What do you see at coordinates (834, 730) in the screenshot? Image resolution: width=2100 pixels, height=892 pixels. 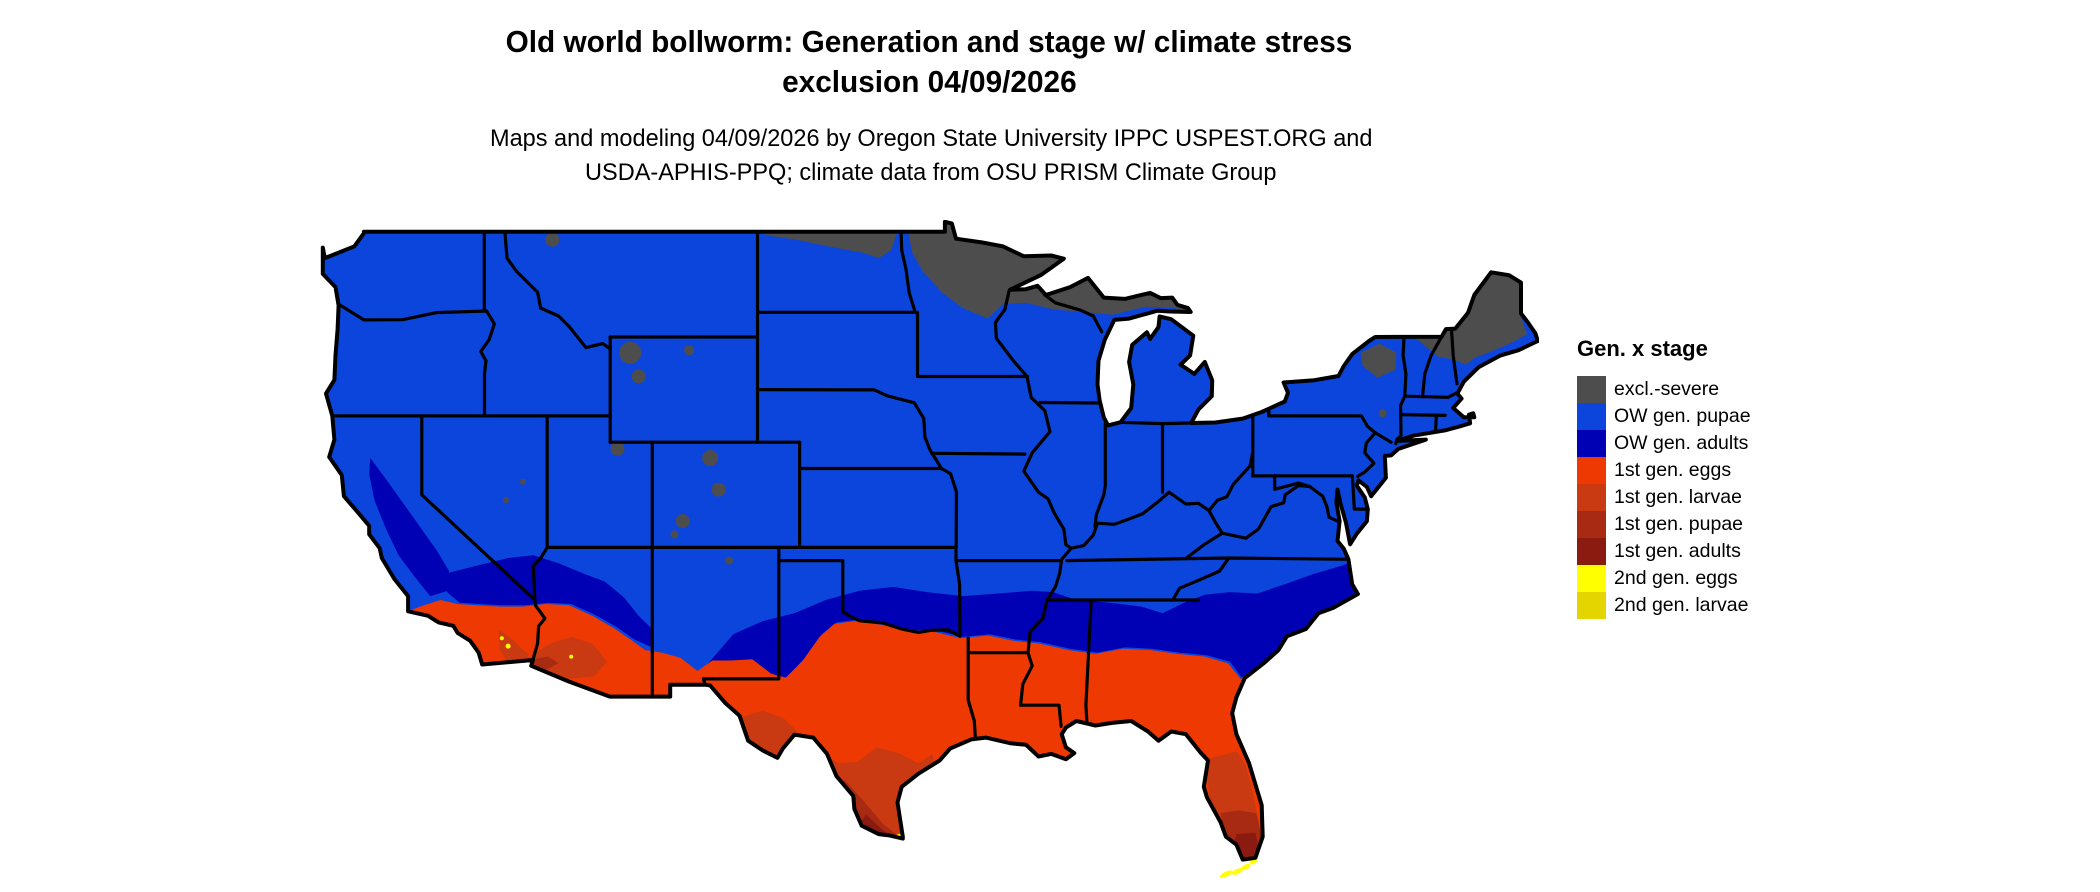 I see `zone-g1_eggs` at bounding box center [834, 730].